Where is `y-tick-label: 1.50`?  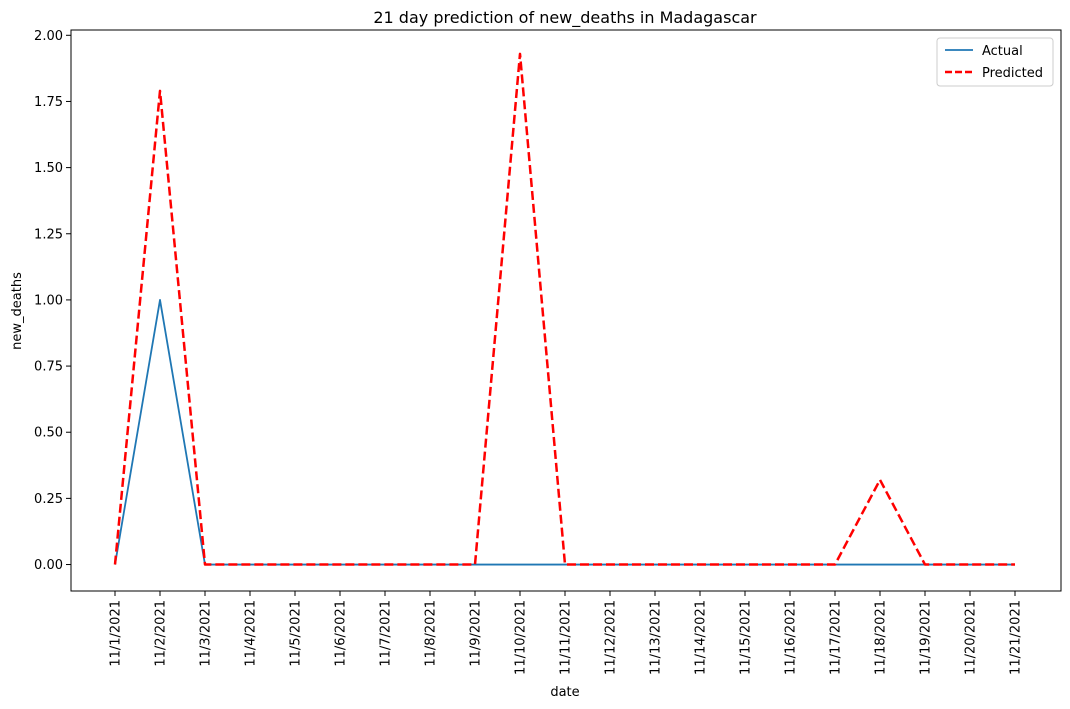 y-tick-label: 1.50 is located at coordinates (48, 168).